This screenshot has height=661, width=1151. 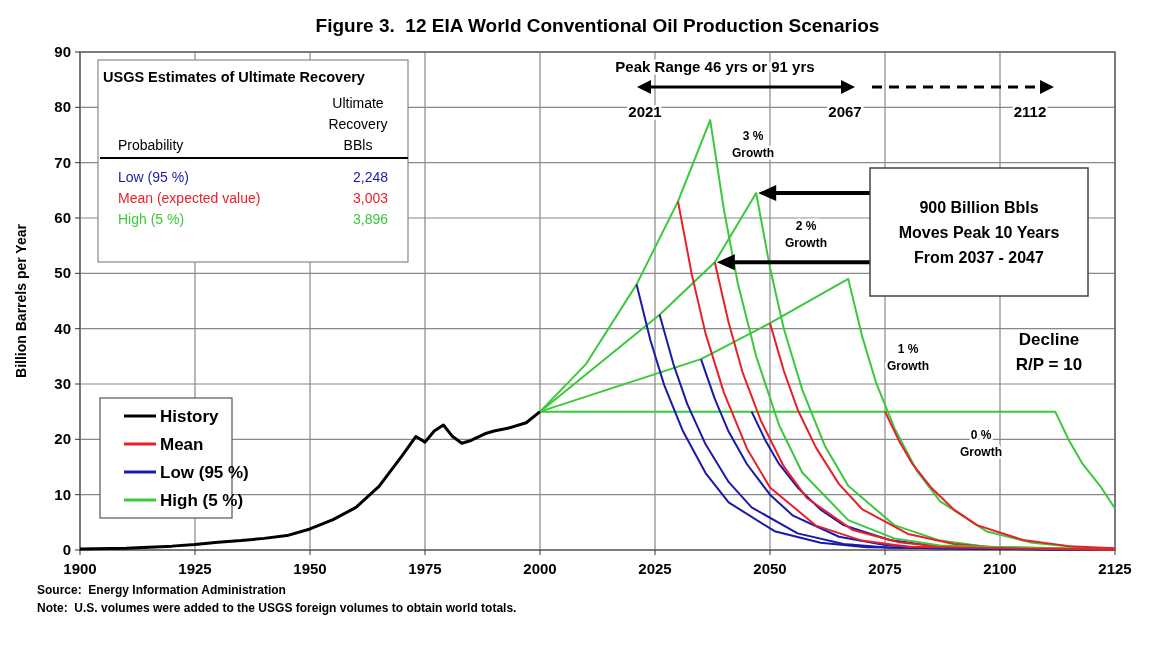 What do you see at coordinates (195, 568) in the screenshot?
I see `x-tick-label: 1925` at bounding box center [195, 568].